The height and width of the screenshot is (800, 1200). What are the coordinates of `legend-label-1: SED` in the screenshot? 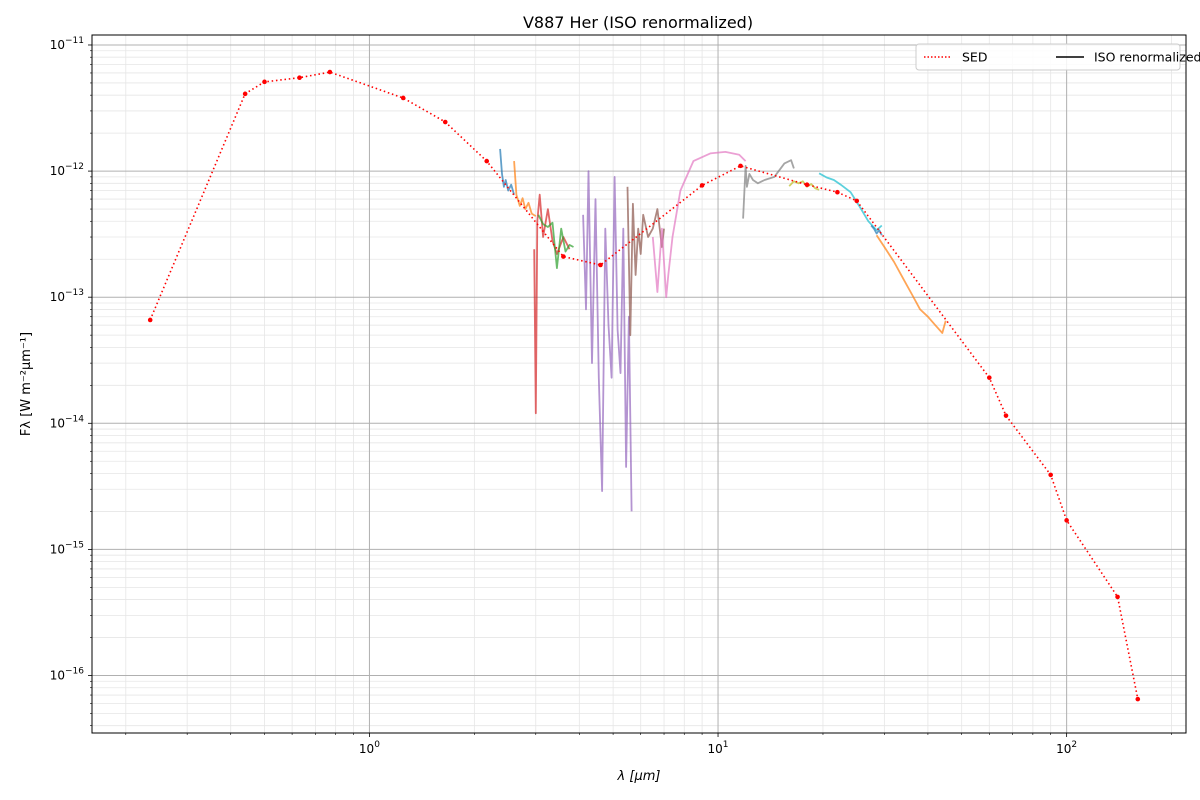 It's located at (974, 57).